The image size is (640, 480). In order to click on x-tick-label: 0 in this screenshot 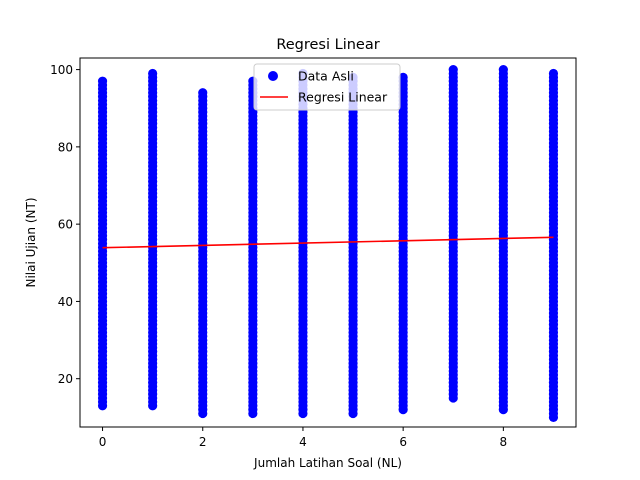, I will do `click(103, 442)`.